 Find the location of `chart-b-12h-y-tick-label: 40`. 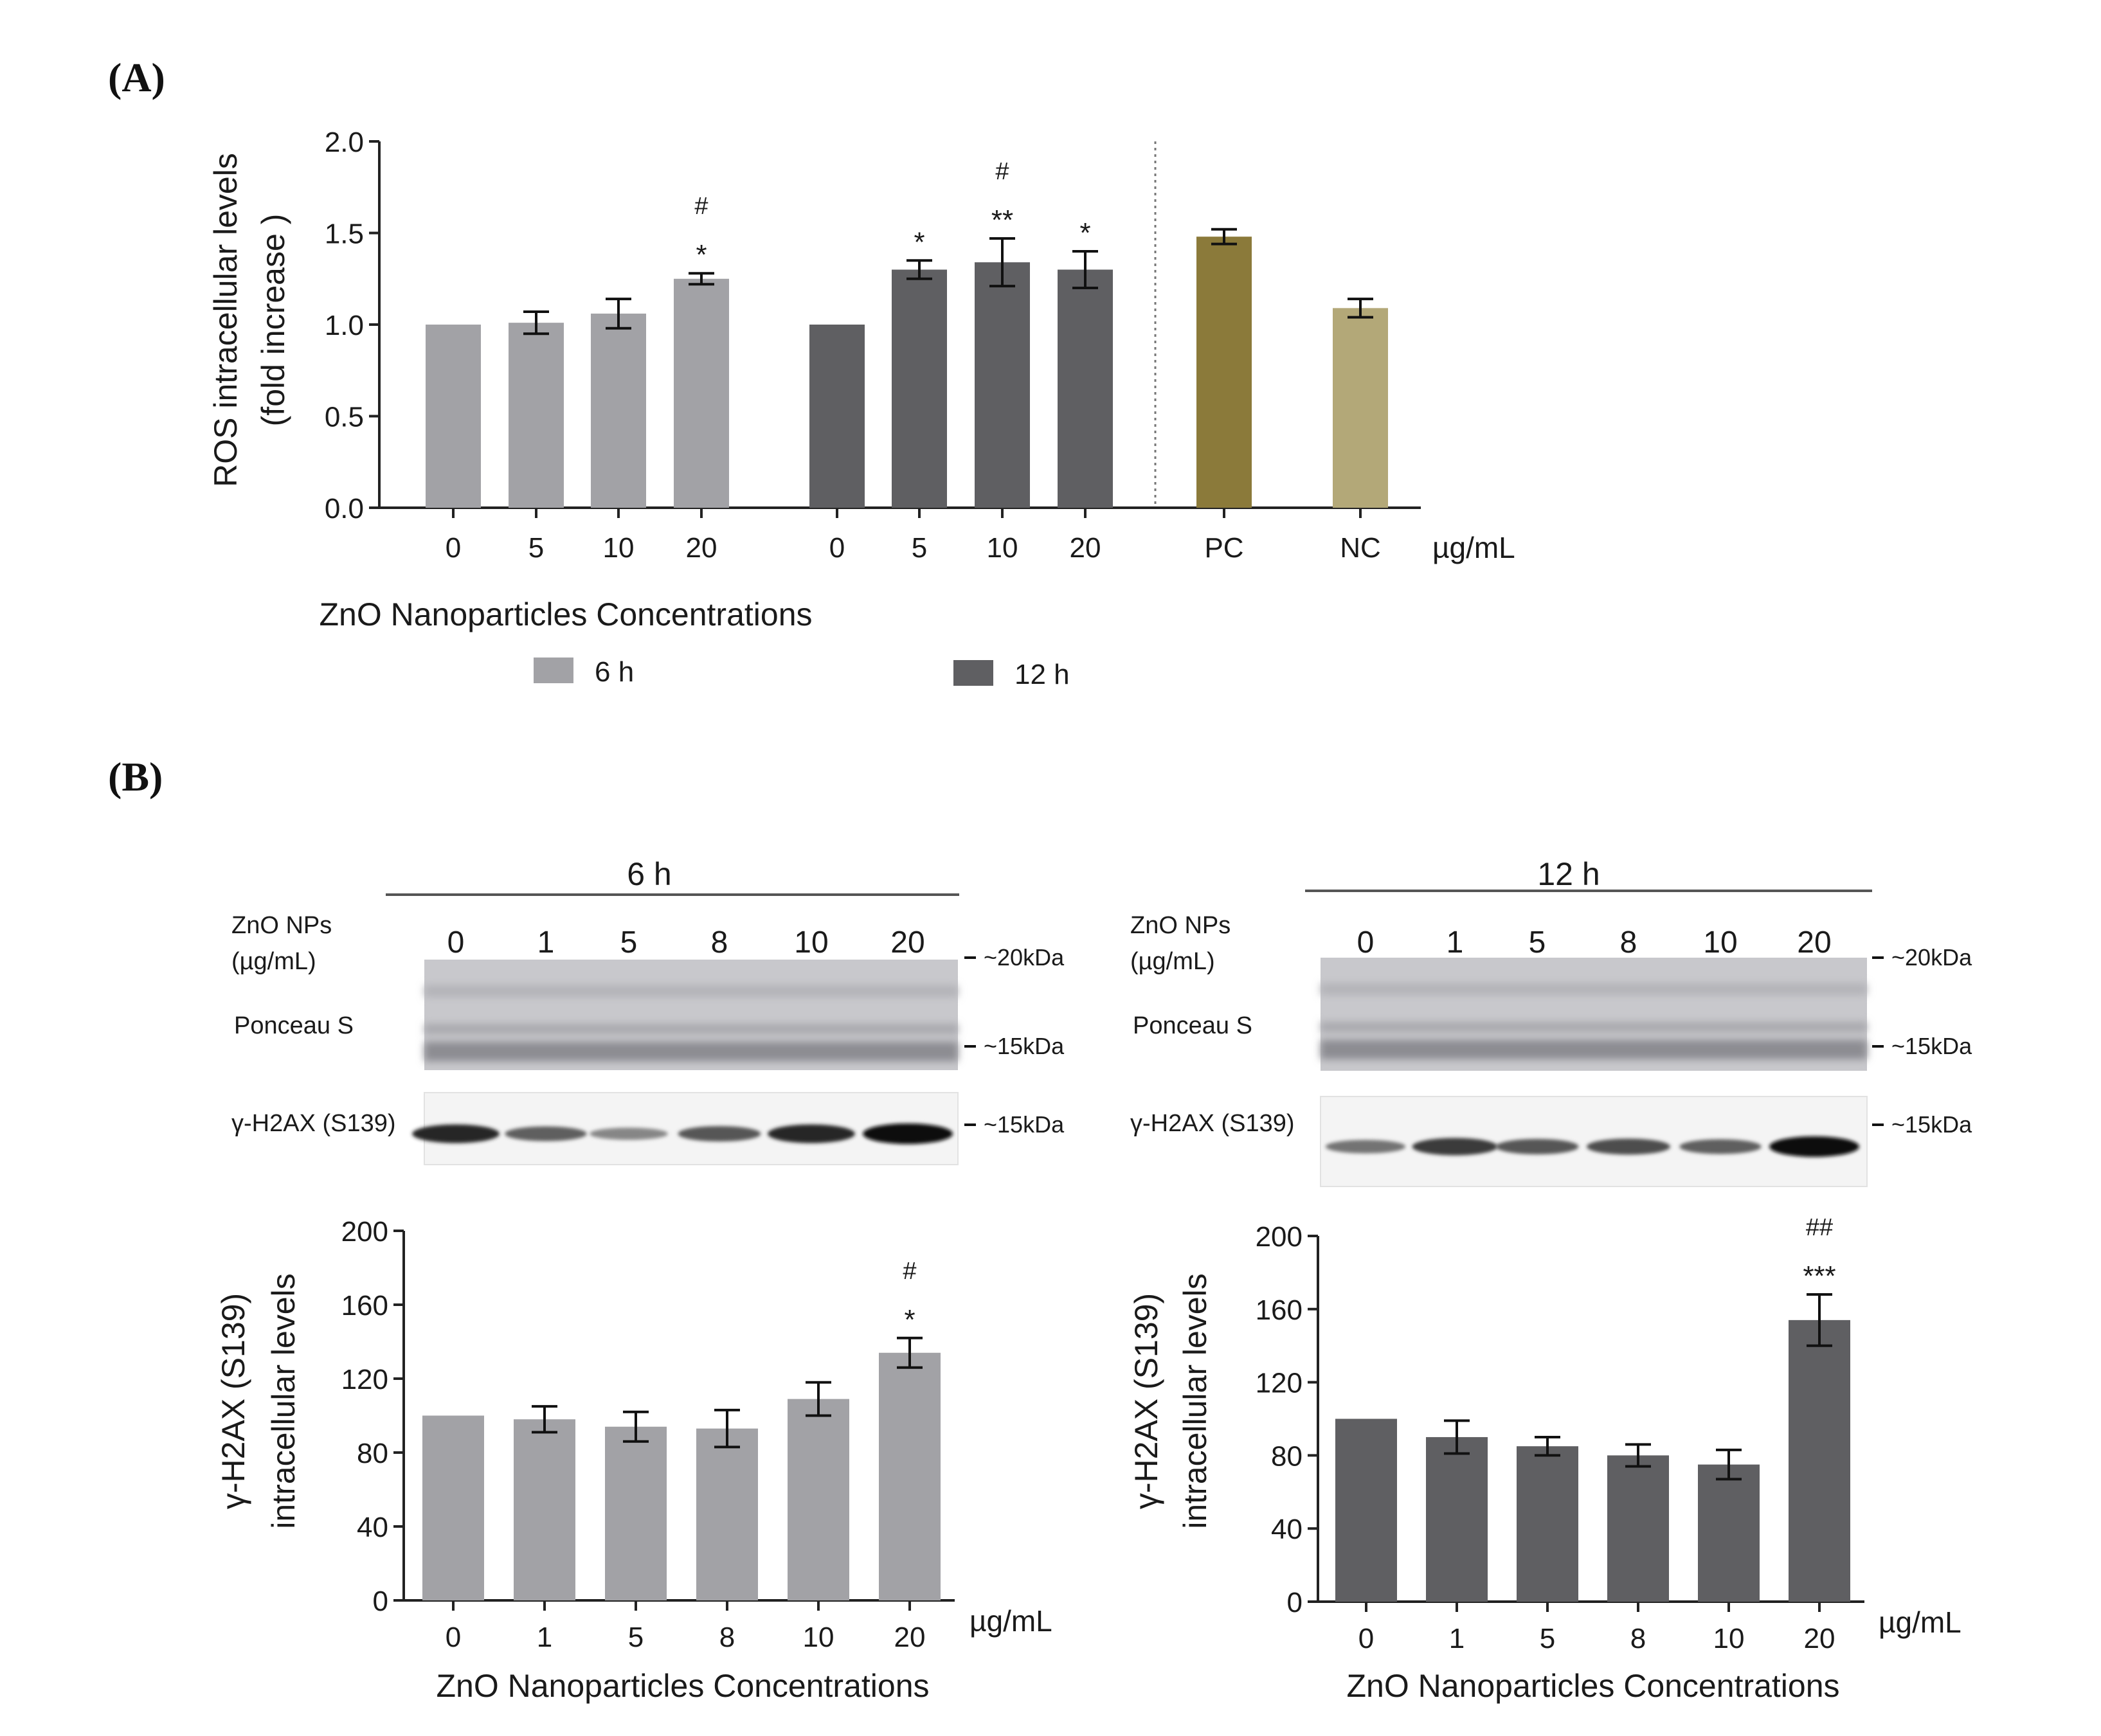

chart-b-12h-y-tick-label: 40 is located at coordinates (1287, 1529).